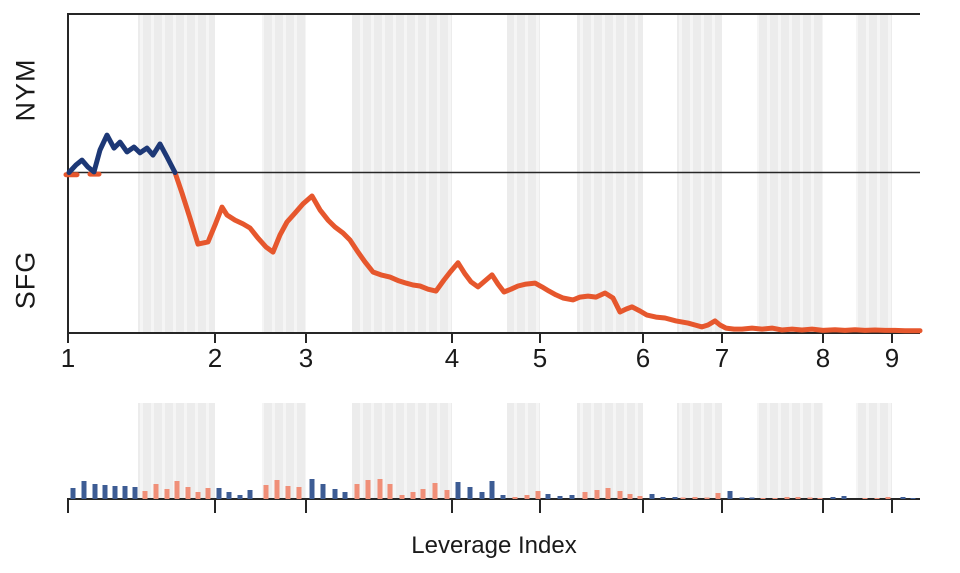 This screenshot has width=960, height=573. What do you see at coordinates (892, 358) in the screenshot?
I see `x-tick-label-9: 9` at bounding box center [892, 358].